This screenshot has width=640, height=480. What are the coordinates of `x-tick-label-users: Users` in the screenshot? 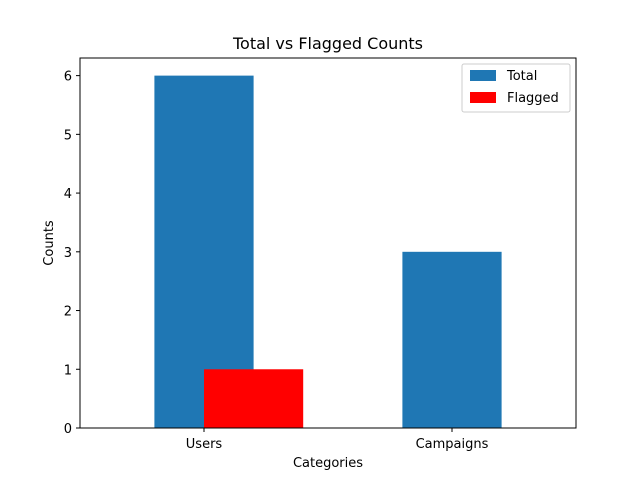 It's located at (204, 444).